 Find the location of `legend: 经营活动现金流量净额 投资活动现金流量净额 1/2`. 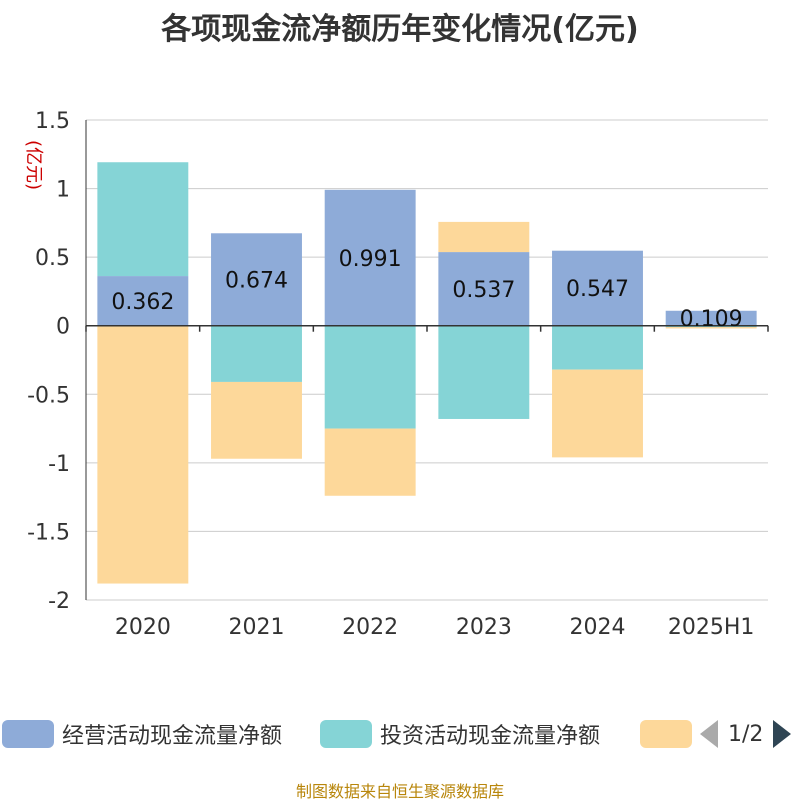

legend: 经营活动现金流量净额 投资活动现金流量净额 1/2 is located at coordinates (400, 736).